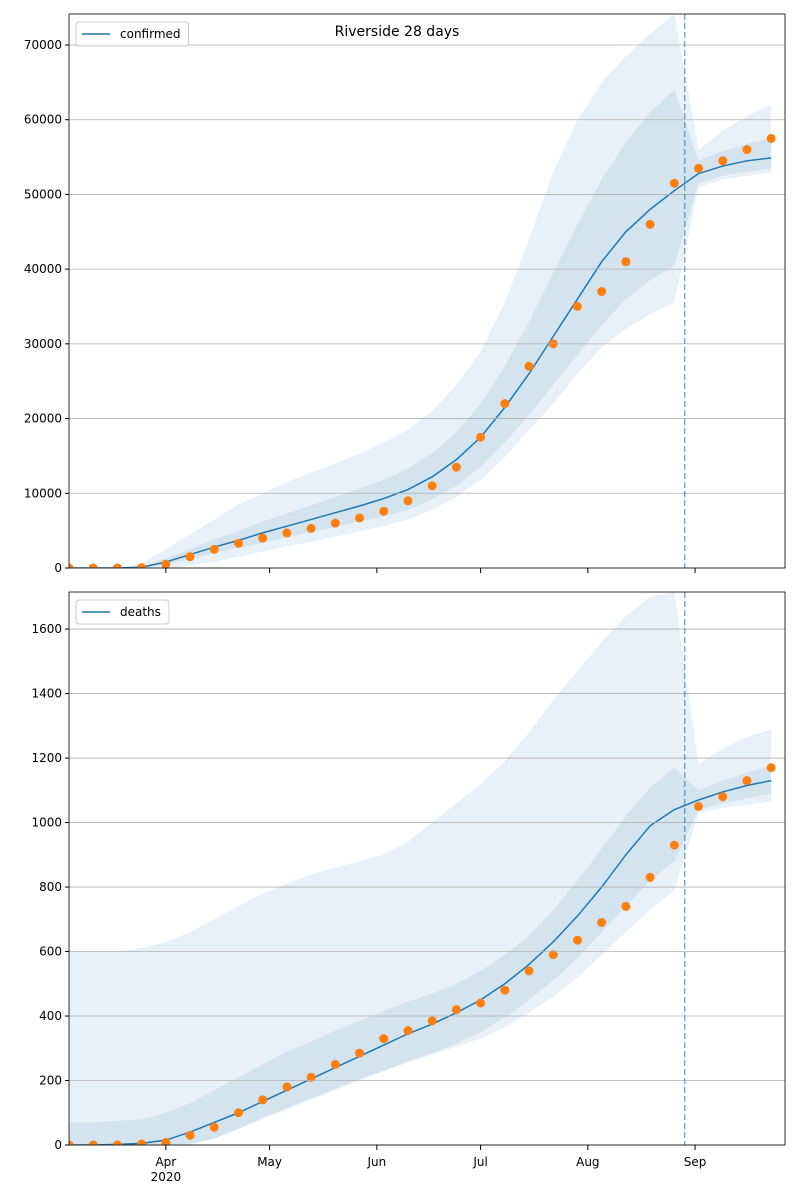 Image resolution: width=800 pixels, height=1204 pixels. I want to click on y-tick-label: 50000, so click(43, 194).